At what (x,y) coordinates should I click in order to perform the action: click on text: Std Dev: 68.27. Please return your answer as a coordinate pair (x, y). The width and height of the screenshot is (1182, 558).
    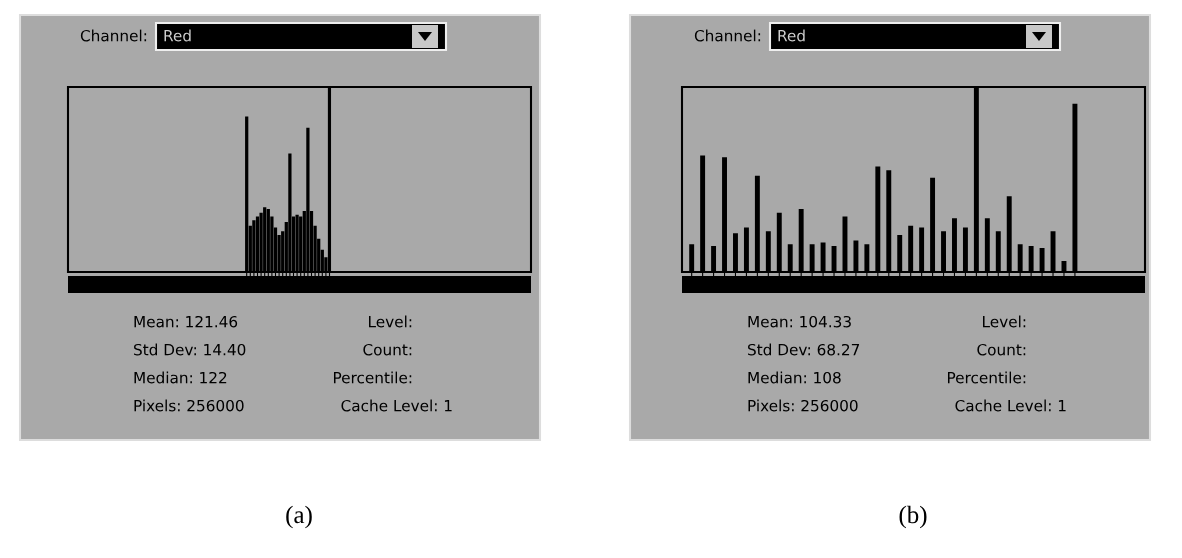
    Looking at the image, I should click on (804, 349).